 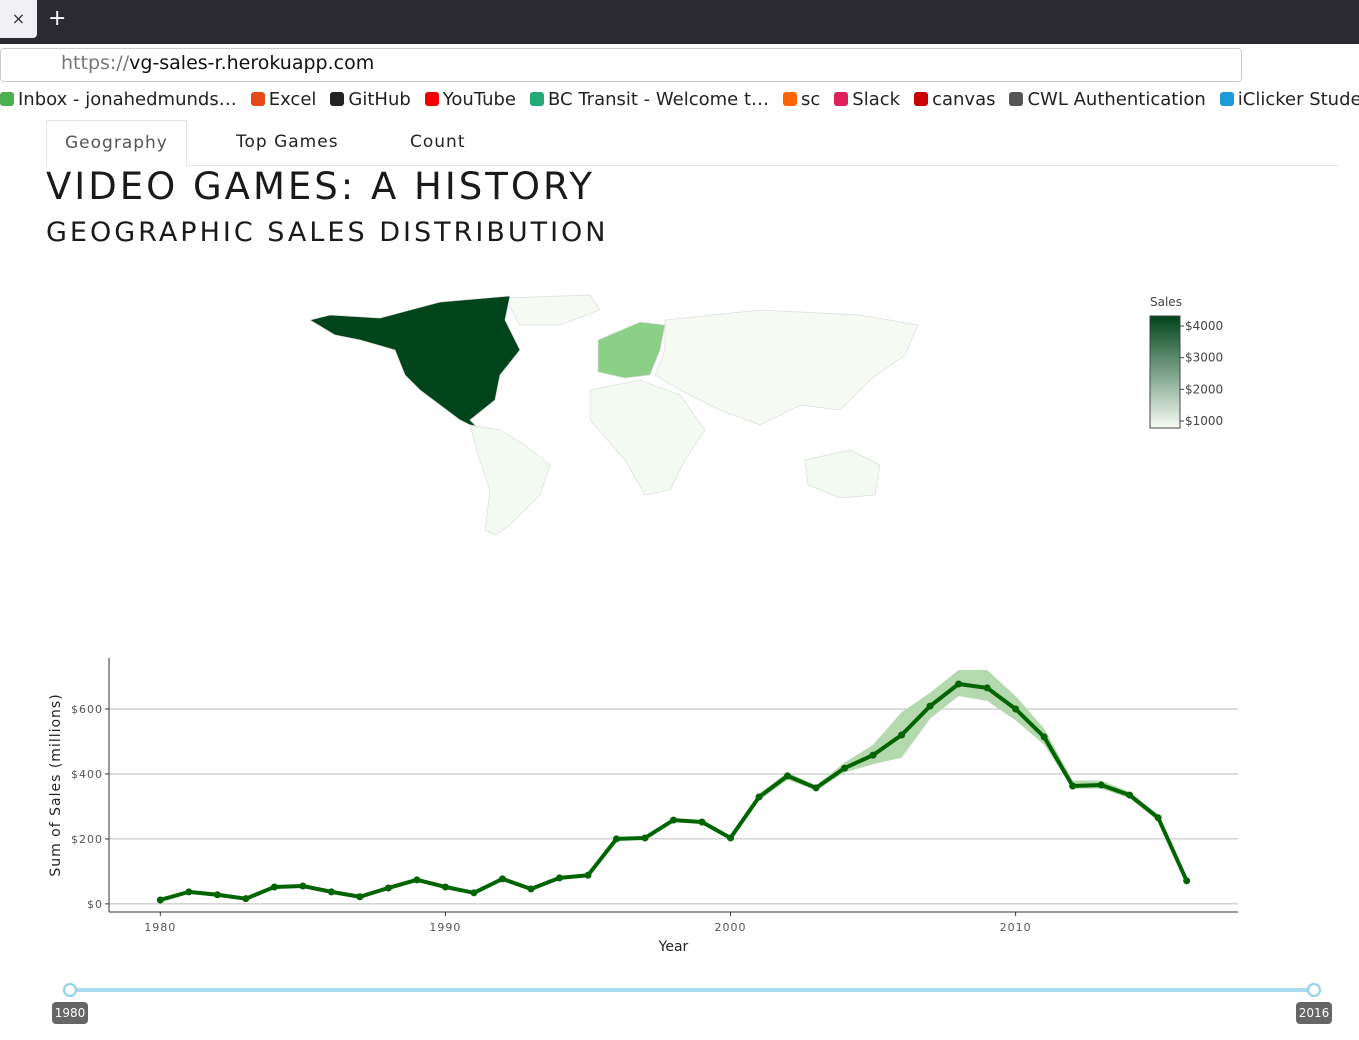 What do you see at coordinates (1166, 302) in the screenshot?
I see `colorbar-title: Sales` at bounding box center [1166, 302].